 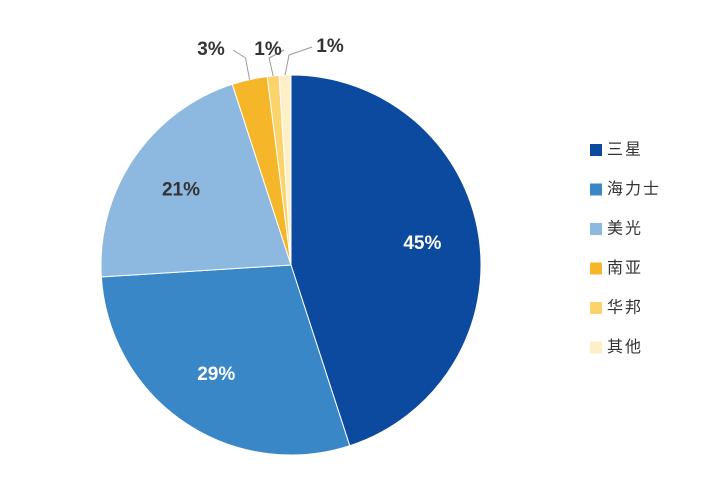 What do you see at coordinates (625, 307) in the screenshot?
I see `legend-label: 华邦` at bounding box center [625, 307].